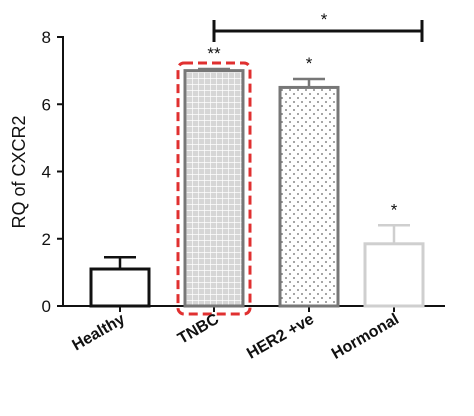 This screenshot has width=474, height=416. What do you see at coordinates (19, 171) in the screenshot?
I see `y-axis-label: RQ of CXCR2` at bounding box center [19, 171].